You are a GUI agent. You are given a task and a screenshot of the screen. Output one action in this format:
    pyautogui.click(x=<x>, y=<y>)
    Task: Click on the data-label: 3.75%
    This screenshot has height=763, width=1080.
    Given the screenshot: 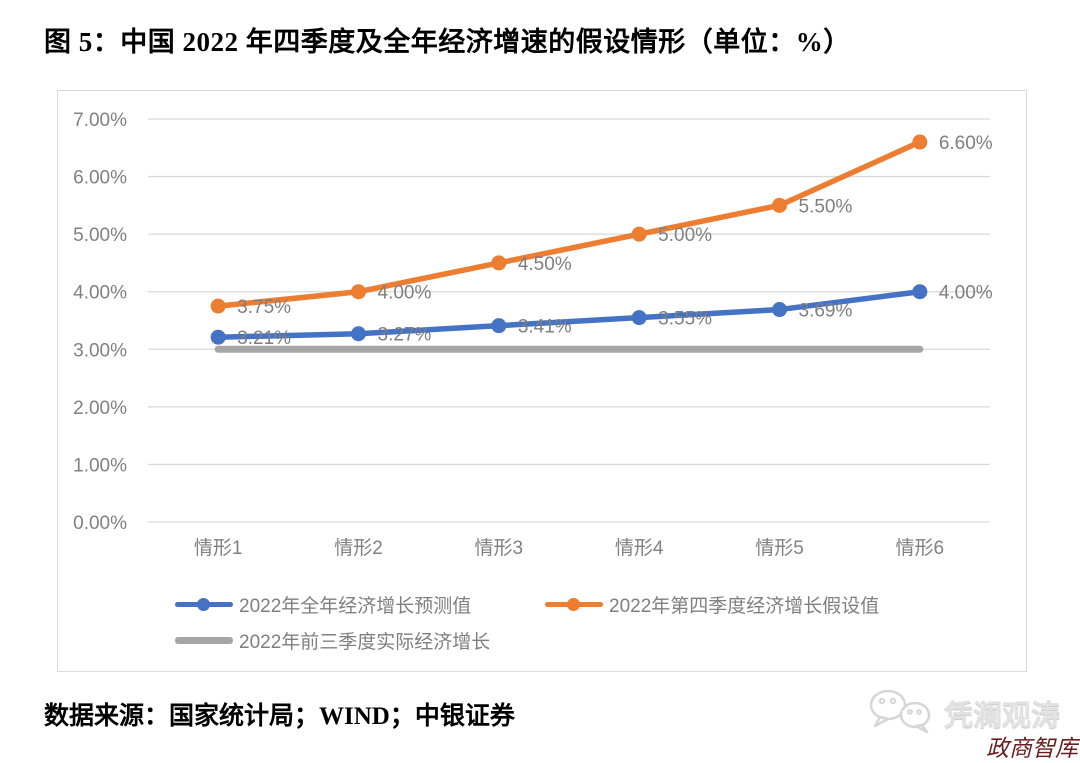 What is the action you would take?
    pyautogui.click(x=264, y=307)
    